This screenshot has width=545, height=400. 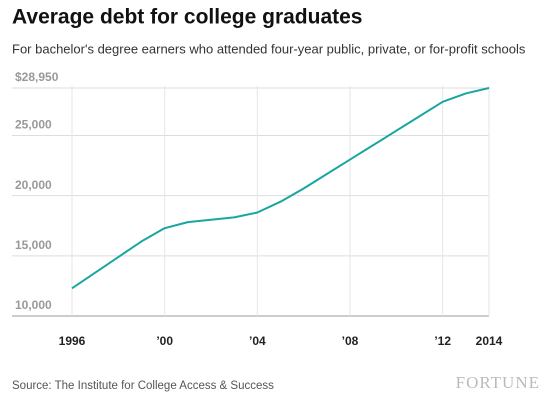 What do you see at coordinates (257, 341) in the screenshot?
I see `x-tick-label: ’04` at bounding box center [257, 341].